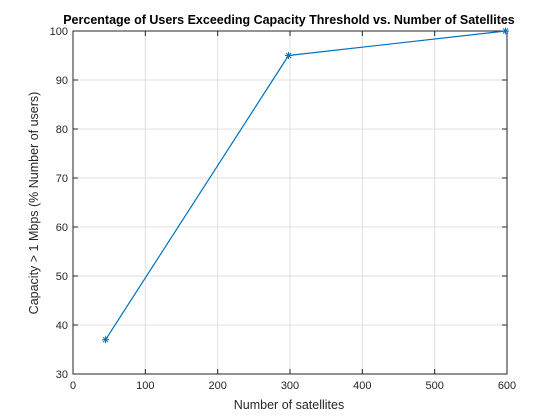 This screenshot has height=420, width=560. Describe the element at coordinates (62, 179) in the screenshot. I see `y-tick-label: 70` at that location.